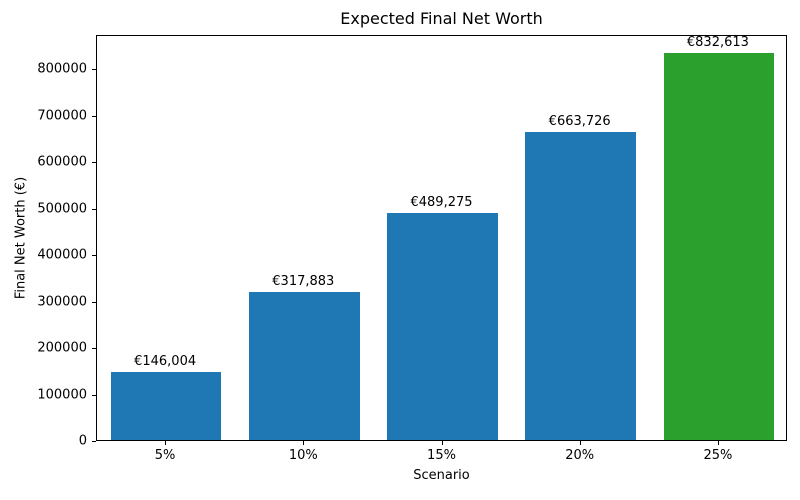  What do you see at coordinates (718, 455) in the screenshot?
I see `x-tick-label: 25%` at bounding box center [718, 455].